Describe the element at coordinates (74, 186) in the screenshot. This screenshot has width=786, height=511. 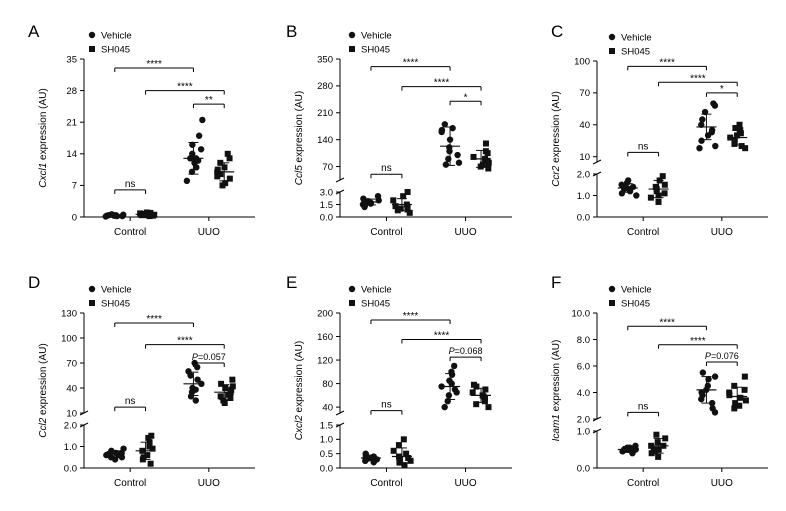
I see `y-tick-label: 7` at that location.